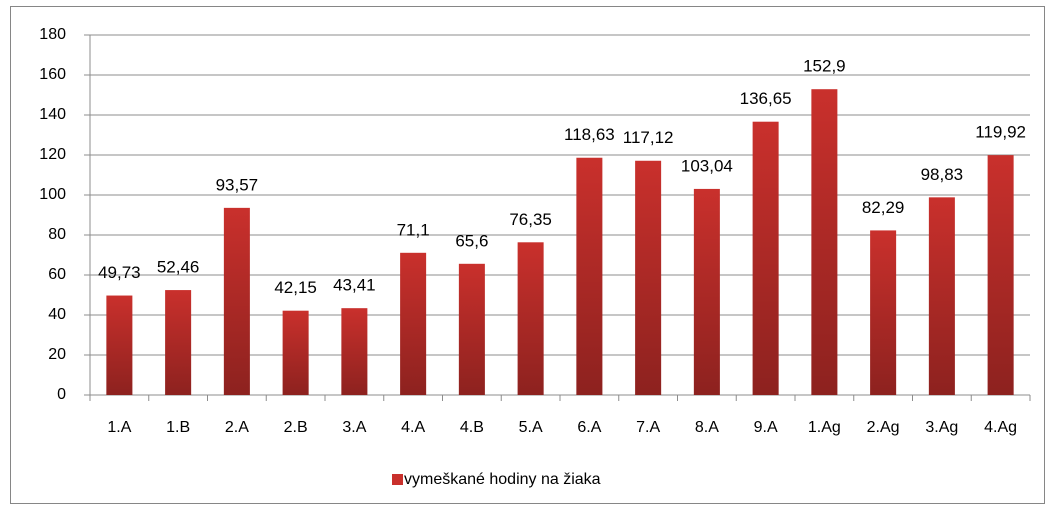  Describe the element at coordinates (178, 267) in the screenshot. I see `value-label: 52,46` at that location.